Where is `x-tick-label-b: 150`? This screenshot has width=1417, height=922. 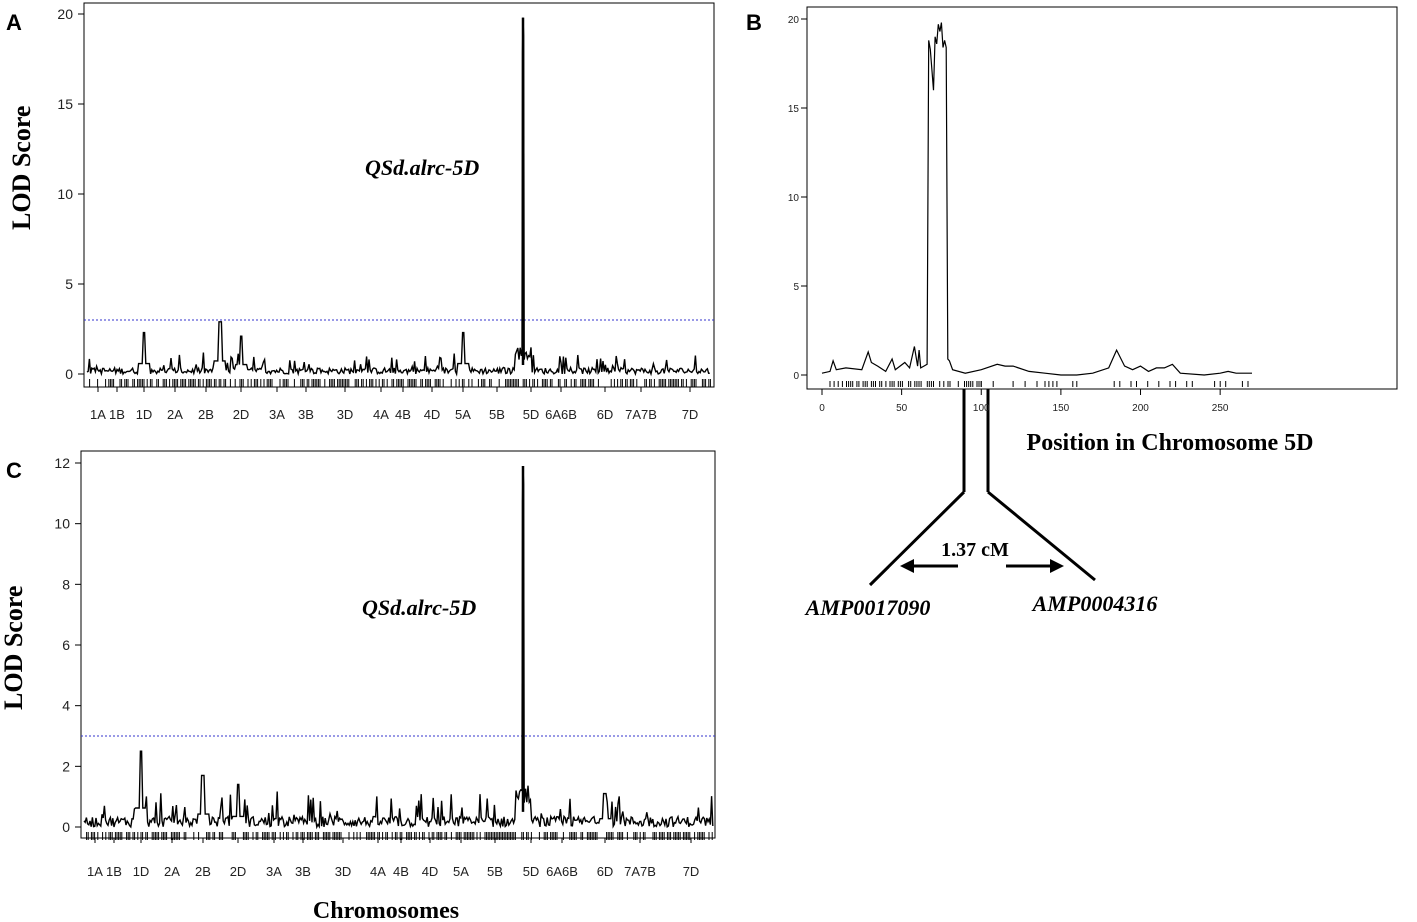 x-tick-label-b: 150 is located at coordinates (1061, 408).